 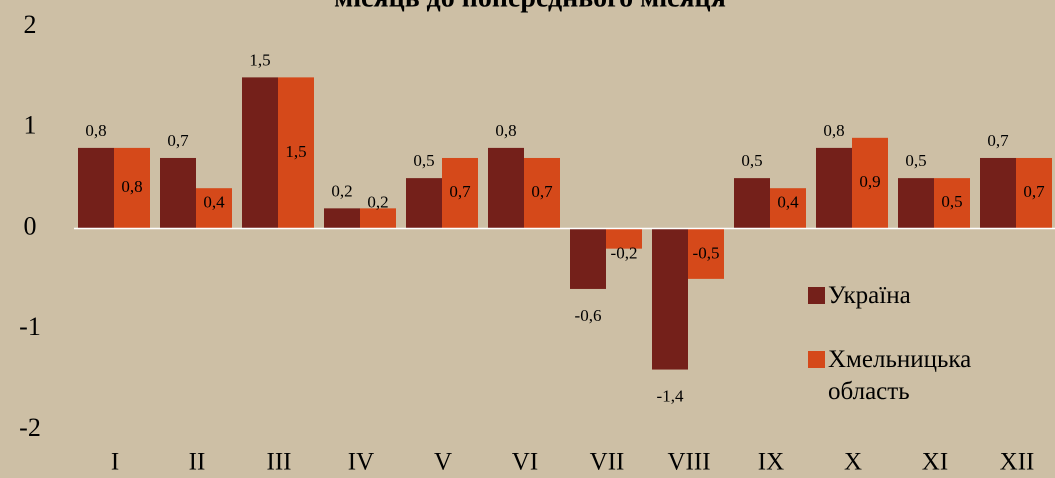 I want to click on x-tick-label: VII, so click(x=607, y=462).